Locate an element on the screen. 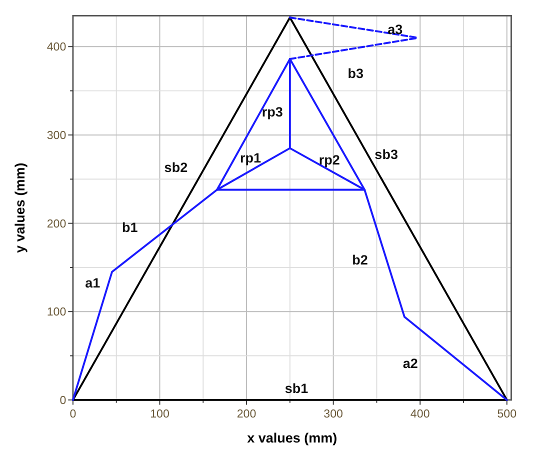 This screenshot has width=534, height=462. y-tick-label: 200 is located at coordinates (56, 224).